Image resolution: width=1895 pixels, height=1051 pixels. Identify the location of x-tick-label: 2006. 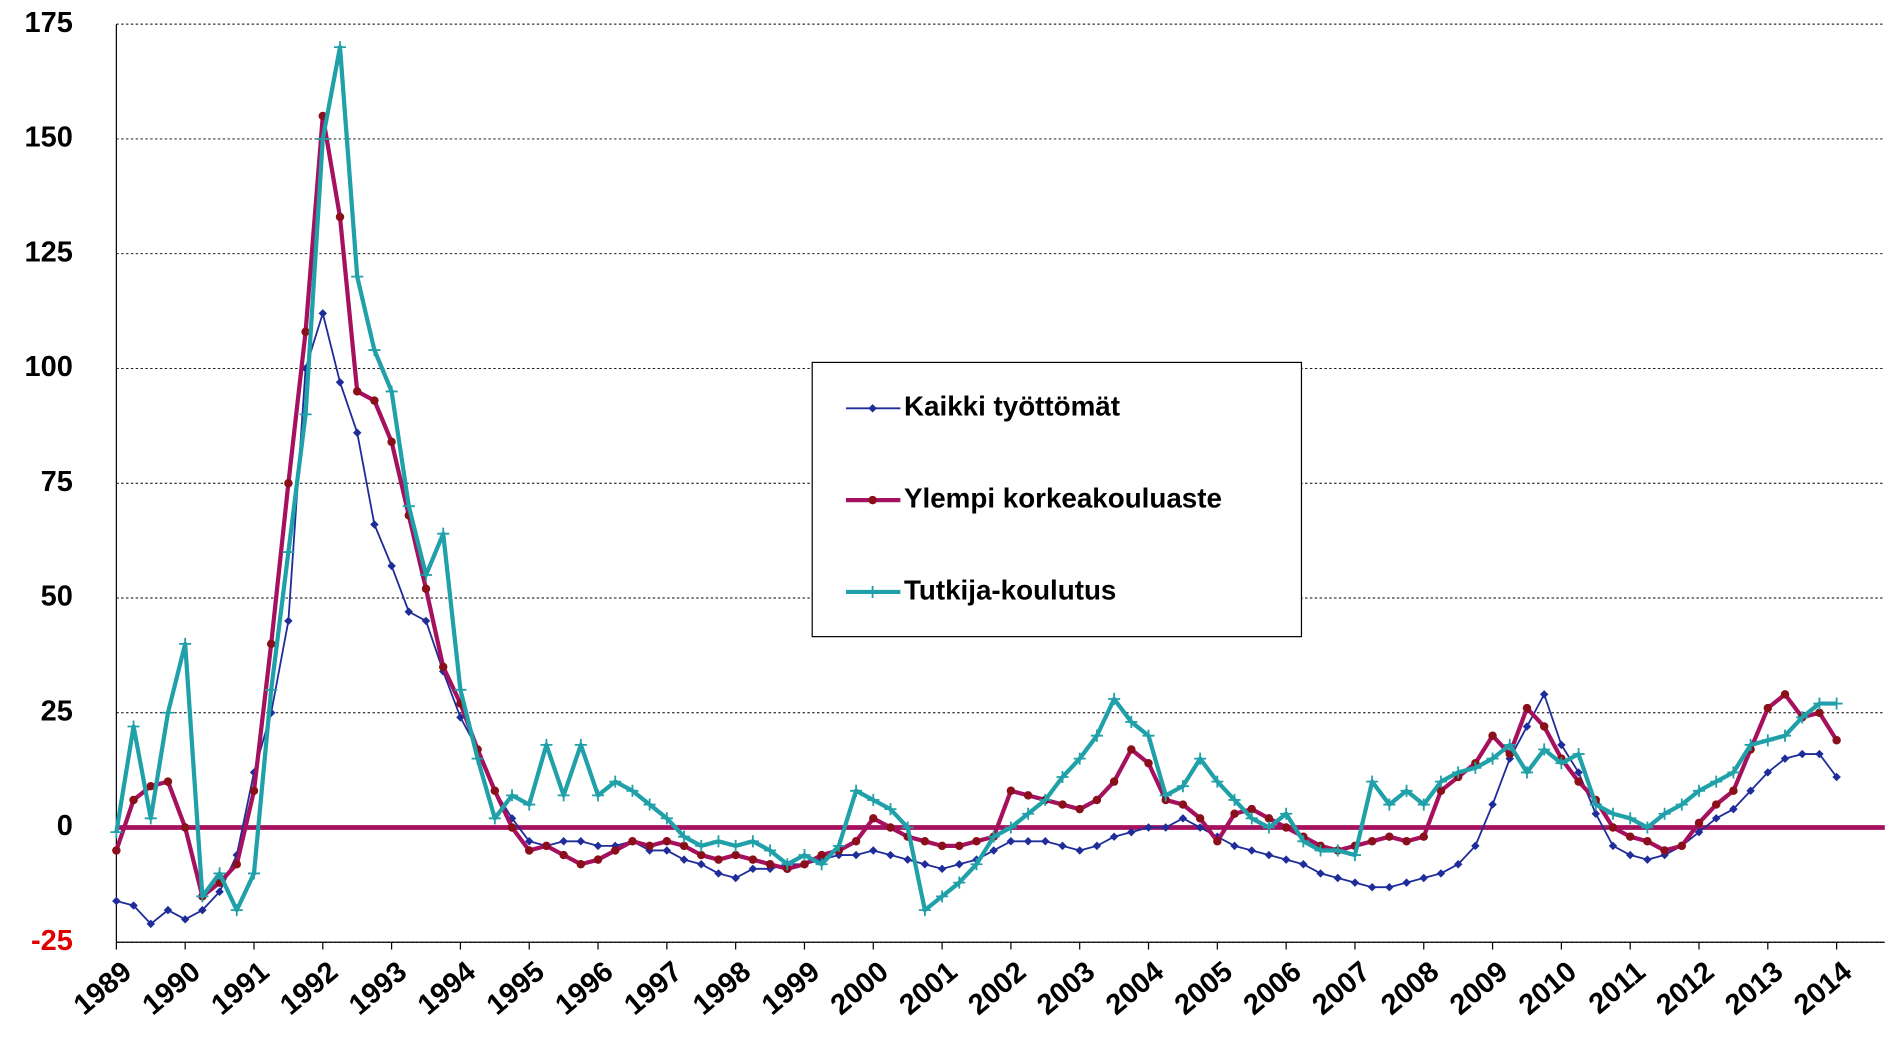
(1273, 989).